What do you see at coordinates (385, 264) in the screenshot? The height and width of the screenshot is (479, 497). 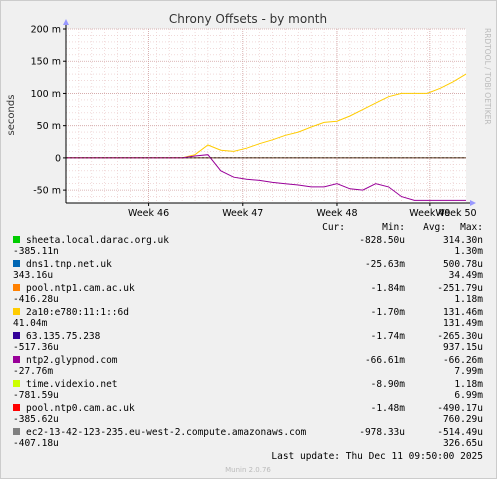 I see `legend-min: -25.63m` at bounding box center [385, 264].